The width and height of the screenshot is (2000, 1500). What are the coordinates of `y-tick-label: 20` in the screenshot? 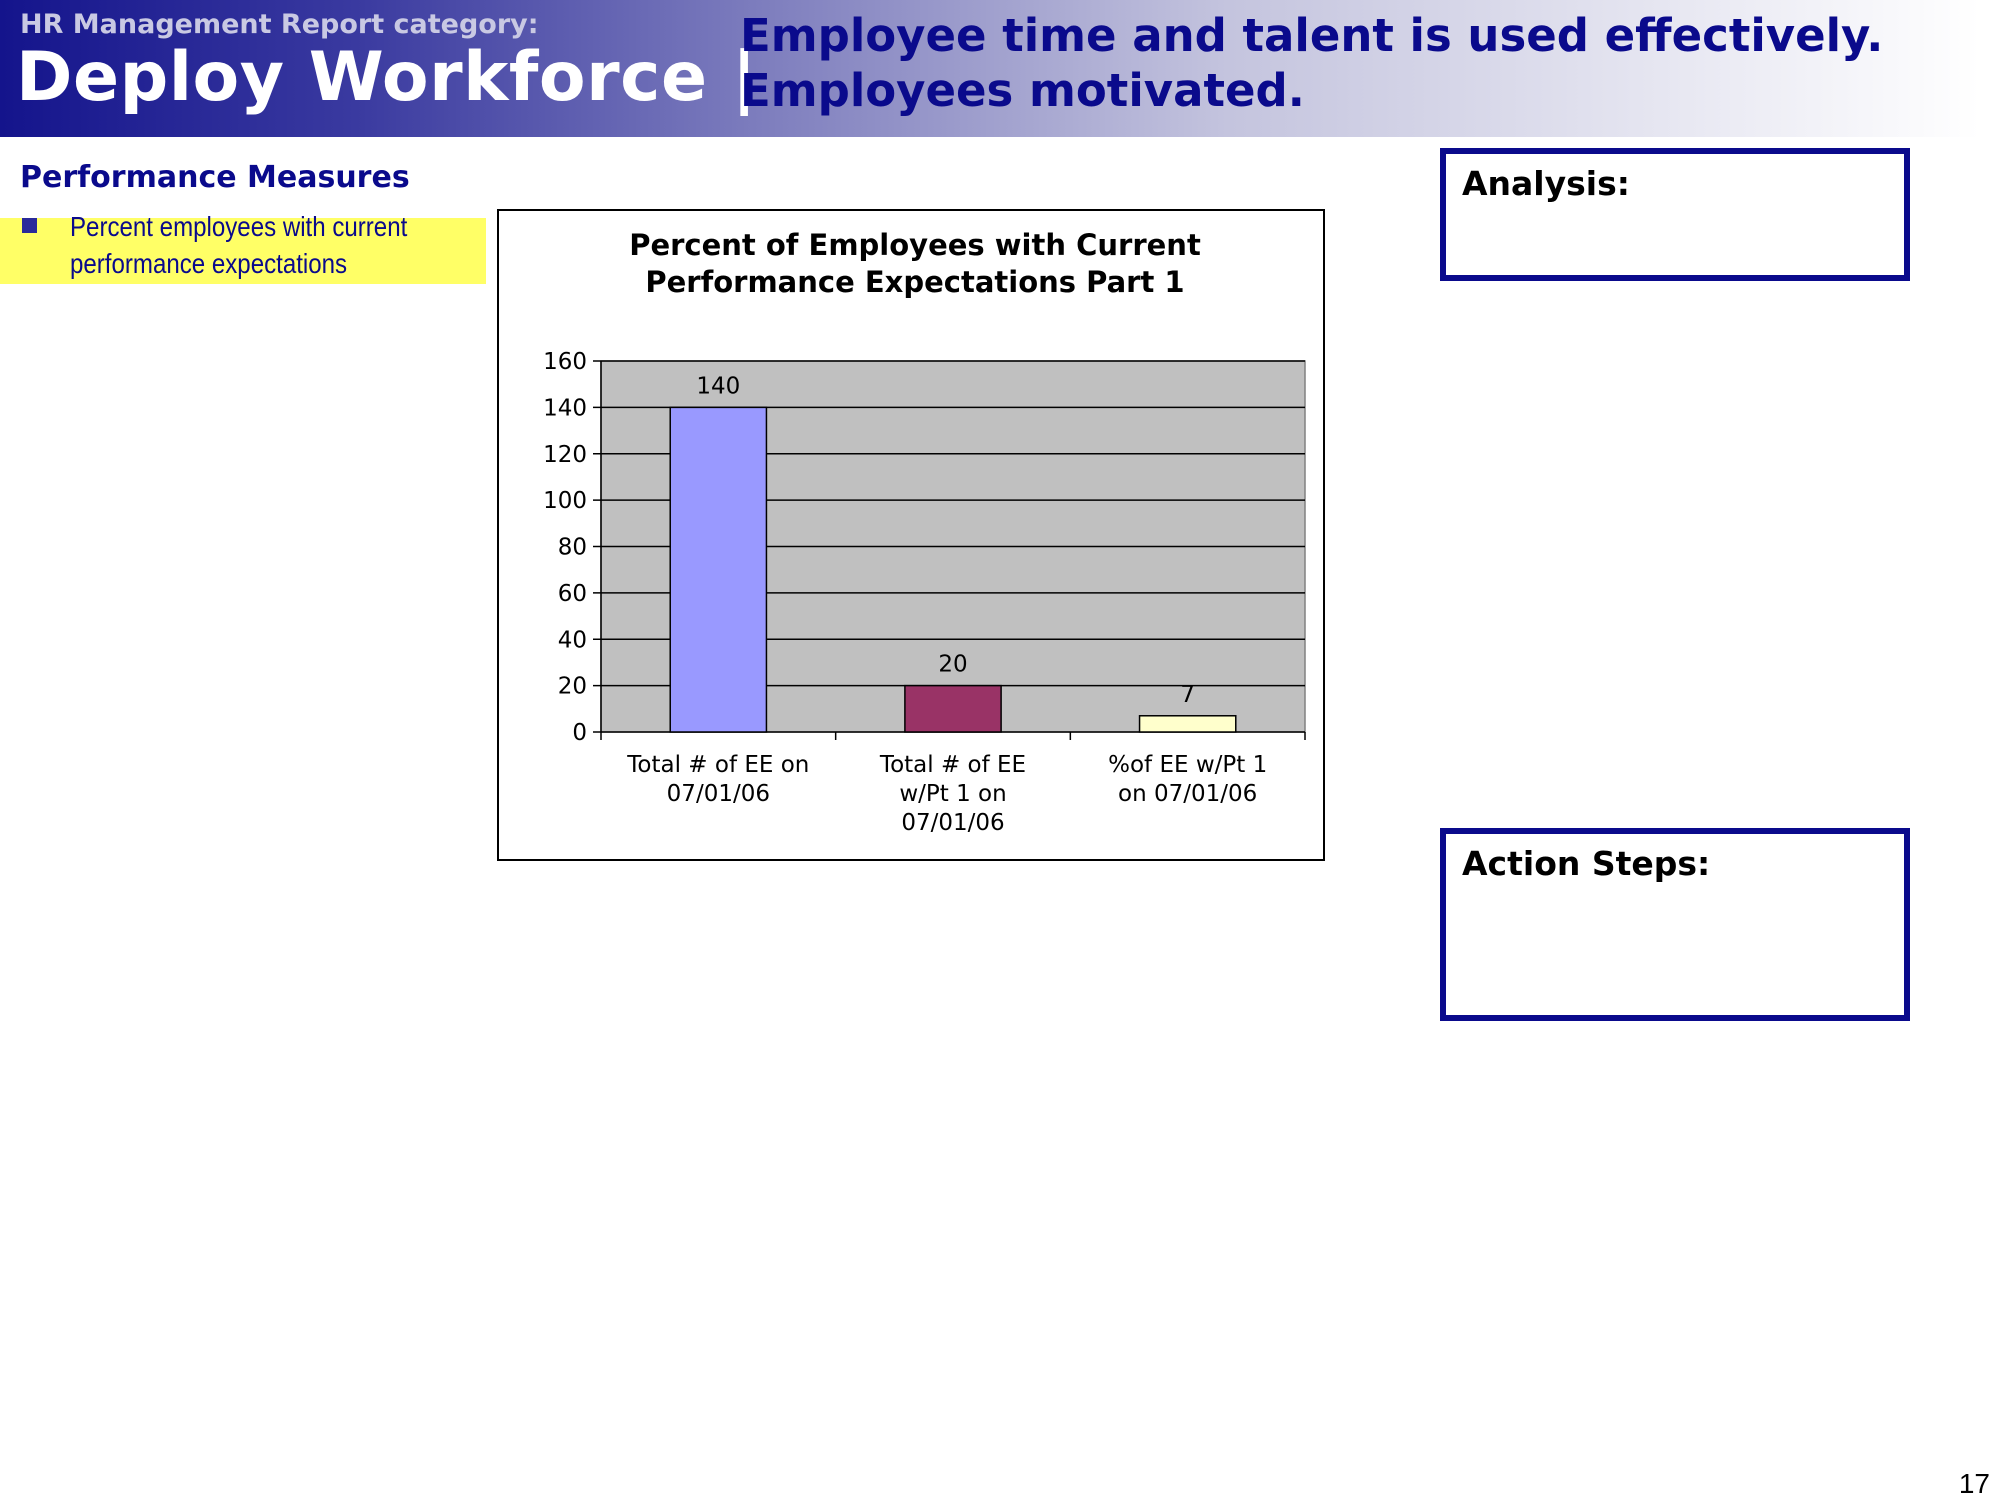 It's located at (572, 687).